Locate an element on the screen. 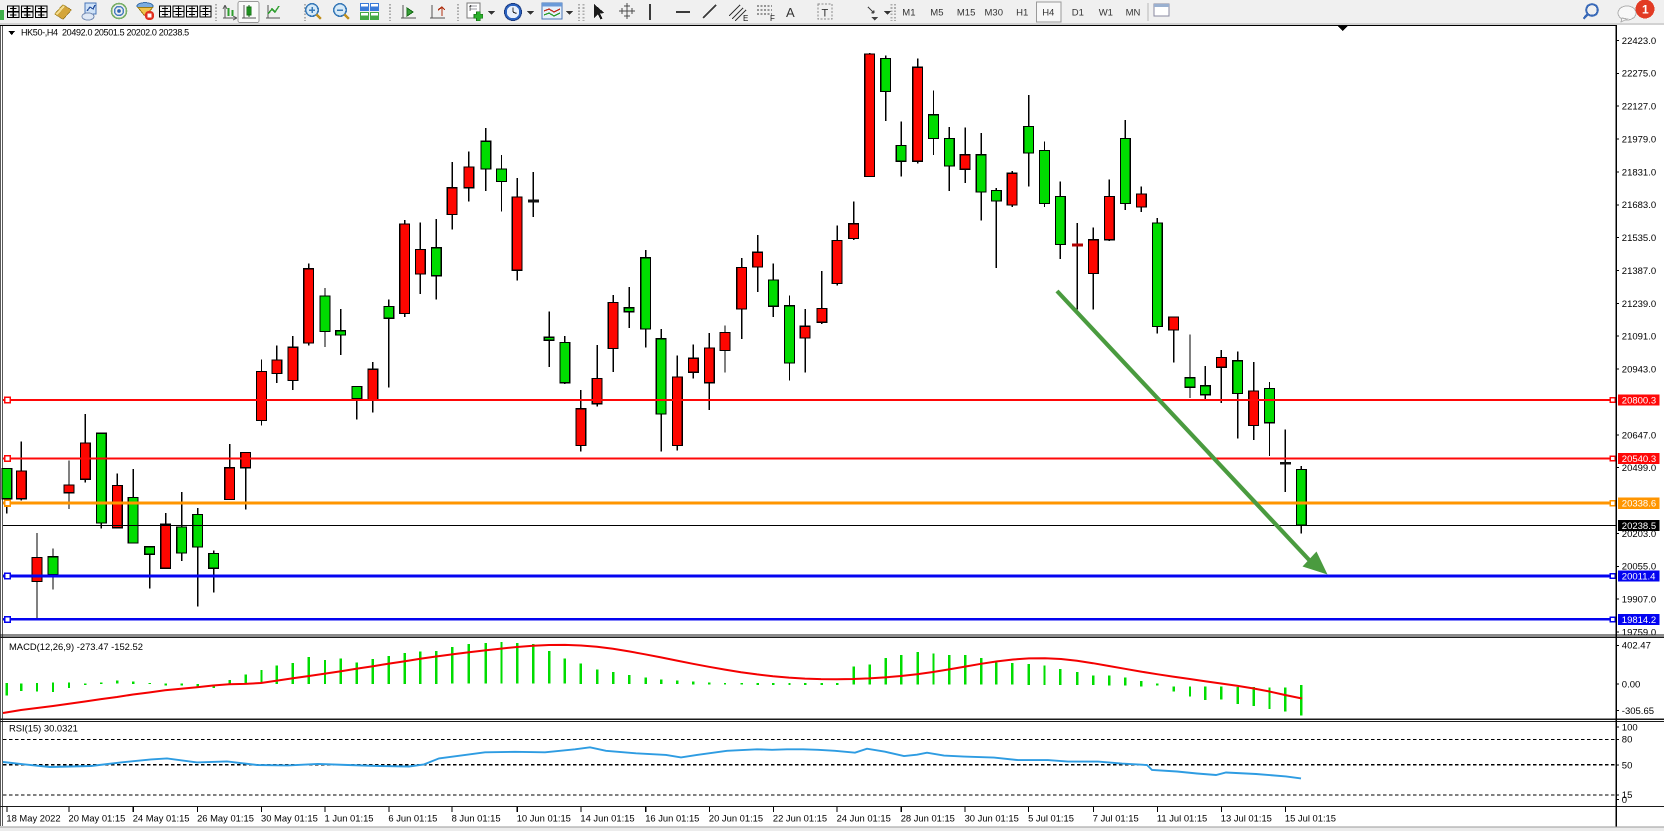  svg-text: 100 is located at coordinates (1630, 727).